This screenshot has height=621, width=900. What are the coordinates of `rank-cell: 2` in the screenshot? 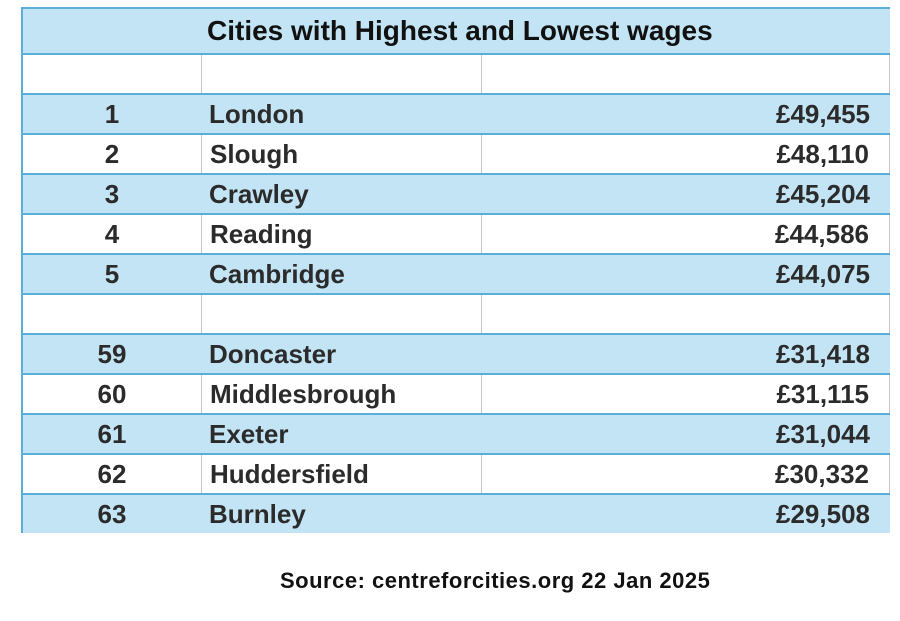 It's located at (112, 153).